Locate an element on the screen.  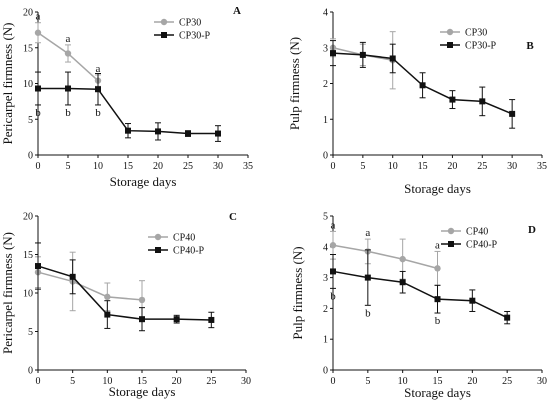
series-secondary: bbb is located at coordinates (420, 288).